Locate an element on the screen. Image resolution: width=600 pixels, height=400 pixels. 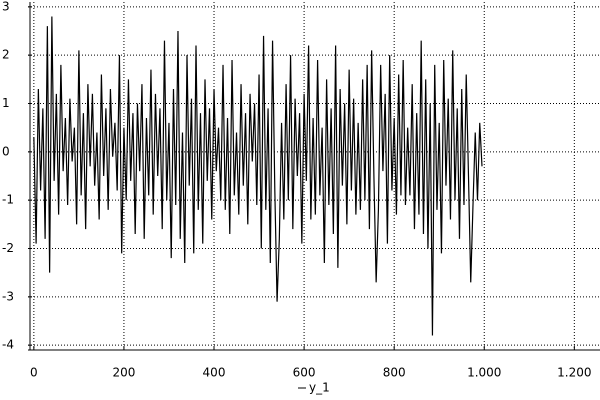
x-tick-label: 800 is located at coordinates (394, 373).